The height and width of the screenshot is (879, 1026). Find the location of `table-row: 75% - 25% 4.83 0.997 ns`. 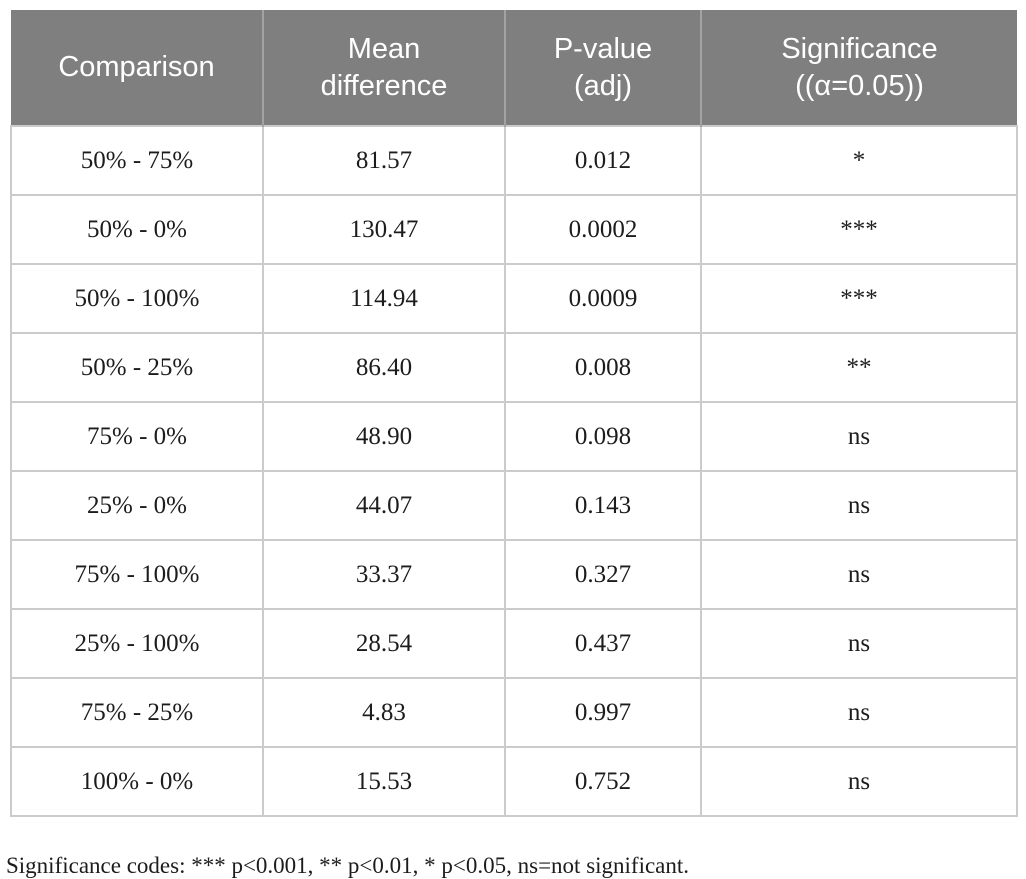

table-row: 75% - 25% 4.83 0.997 ns is located at coordinates (514, 712).